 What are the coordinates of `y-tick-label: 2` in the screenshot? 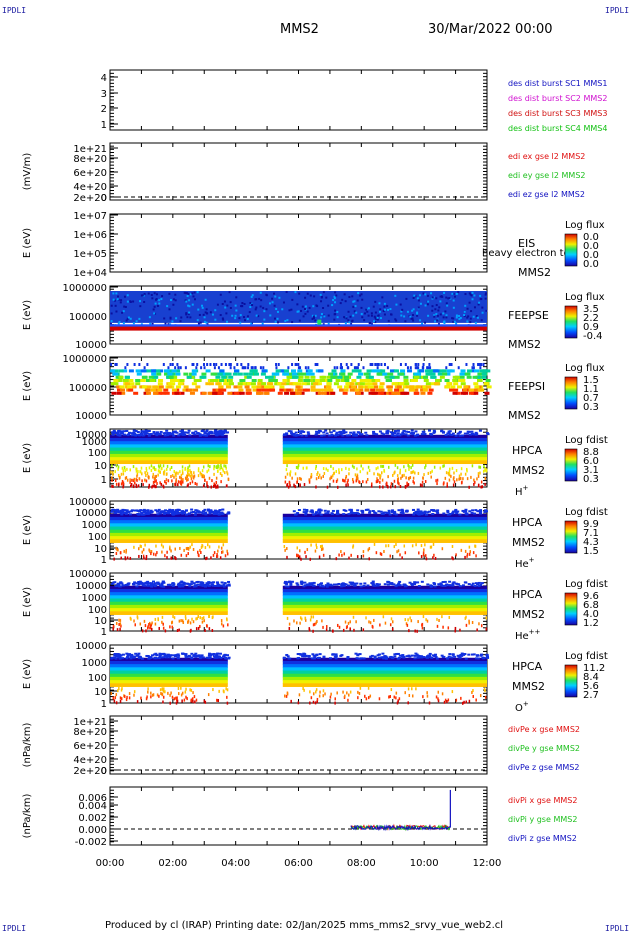 It's located at (104, 109).